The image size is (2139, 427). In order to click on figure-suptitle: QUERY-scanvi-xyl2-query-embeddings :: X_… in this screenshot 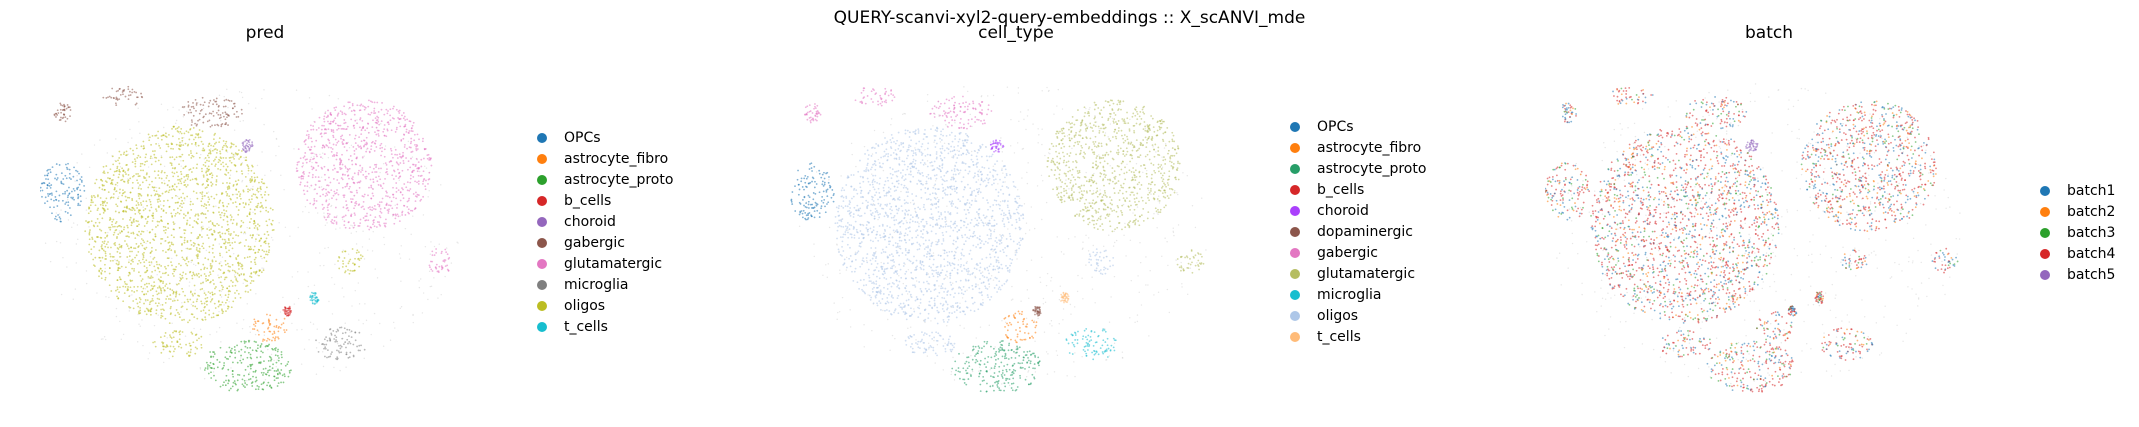, I will do `click(1069, 18)`.